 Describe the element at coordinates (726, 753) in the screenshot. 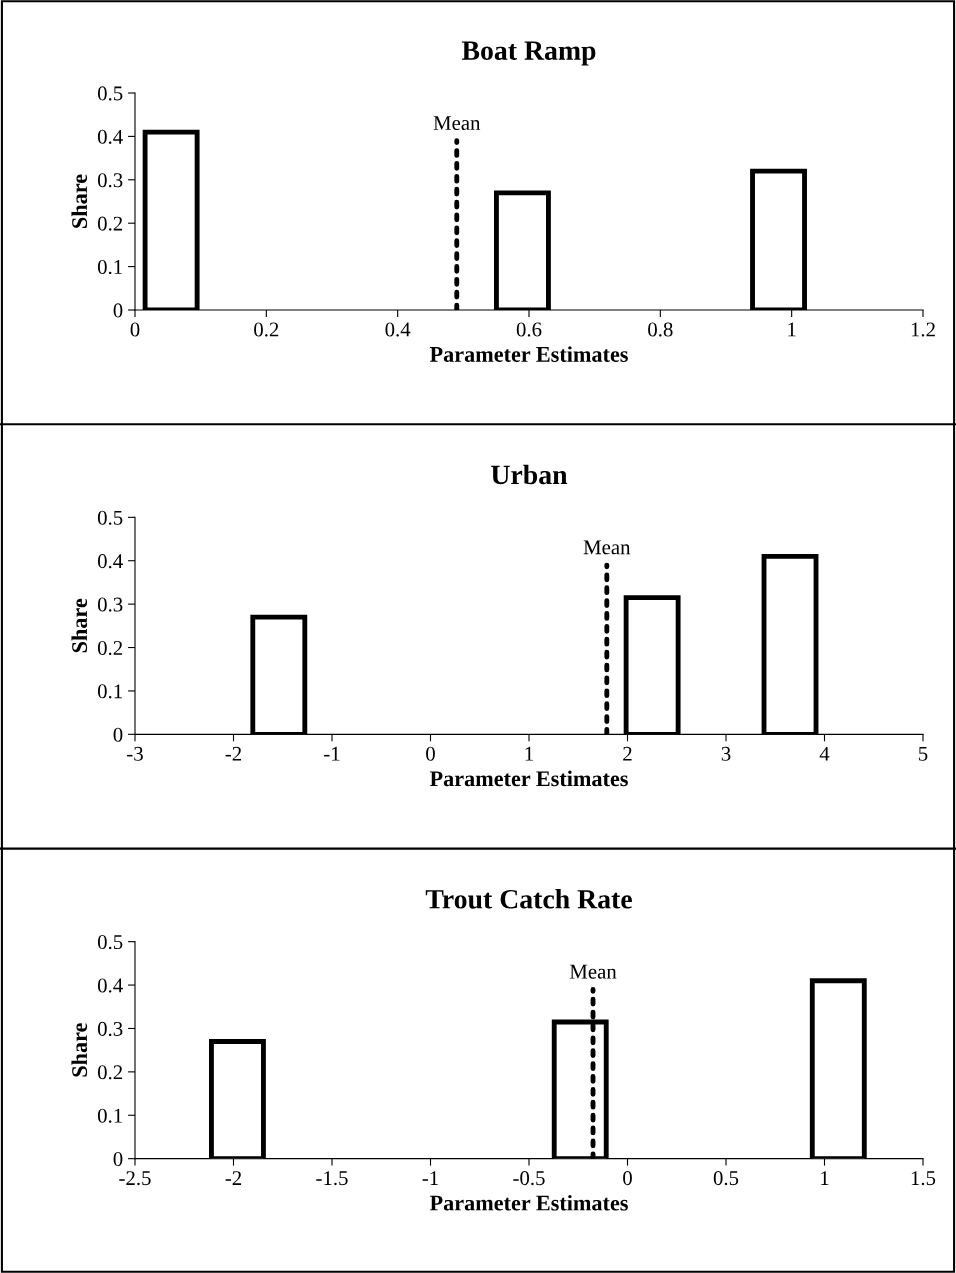

I see `x-tick-label: 3` at that location.